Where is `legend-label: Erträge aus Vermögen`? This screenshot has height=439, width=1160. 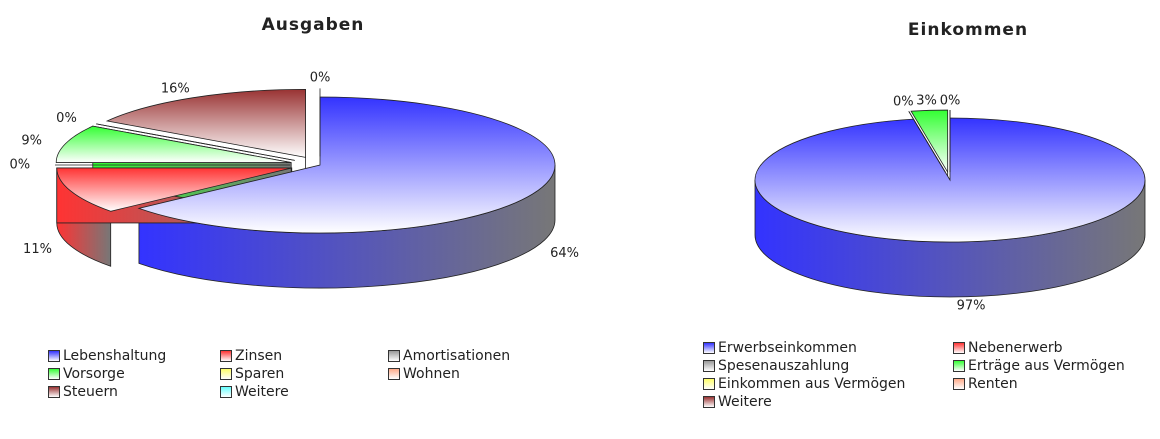
legend-label: Erträge aus Vermögen is located at coordinates (1046, 366).